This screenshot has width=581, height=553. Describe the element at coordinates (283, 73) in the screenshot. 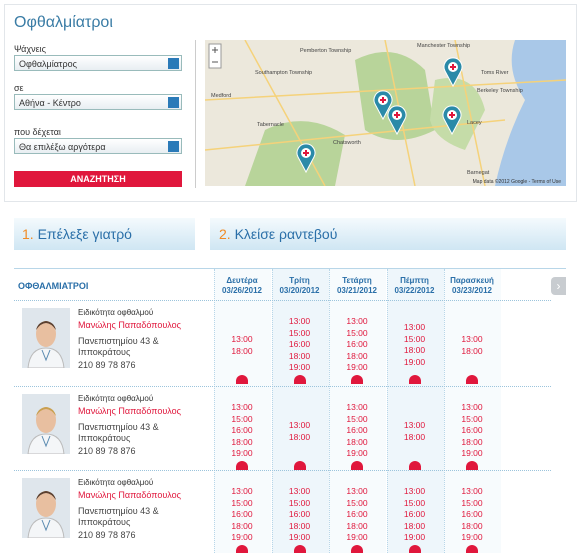

I see `map-label: Southampton Township` at that location.